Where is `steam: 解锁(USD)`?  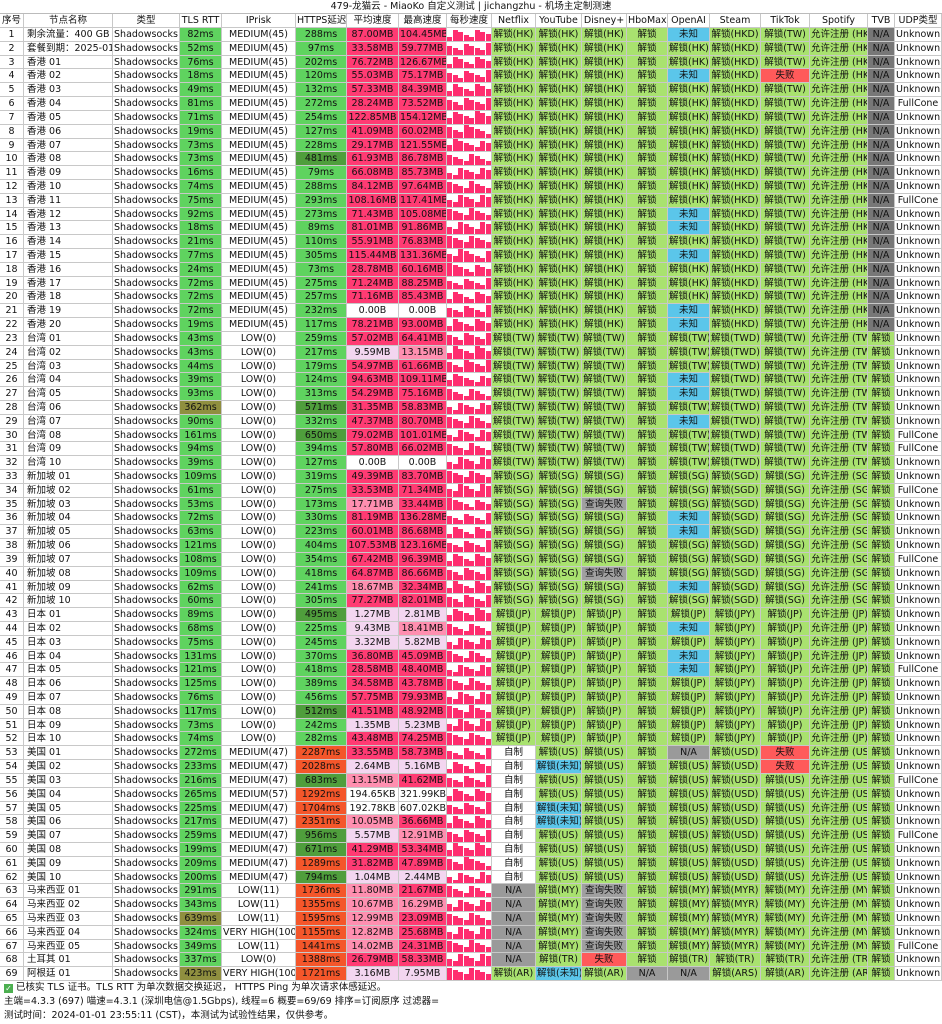
steam: 解锁(USD) is located at coordinates (735, 808).